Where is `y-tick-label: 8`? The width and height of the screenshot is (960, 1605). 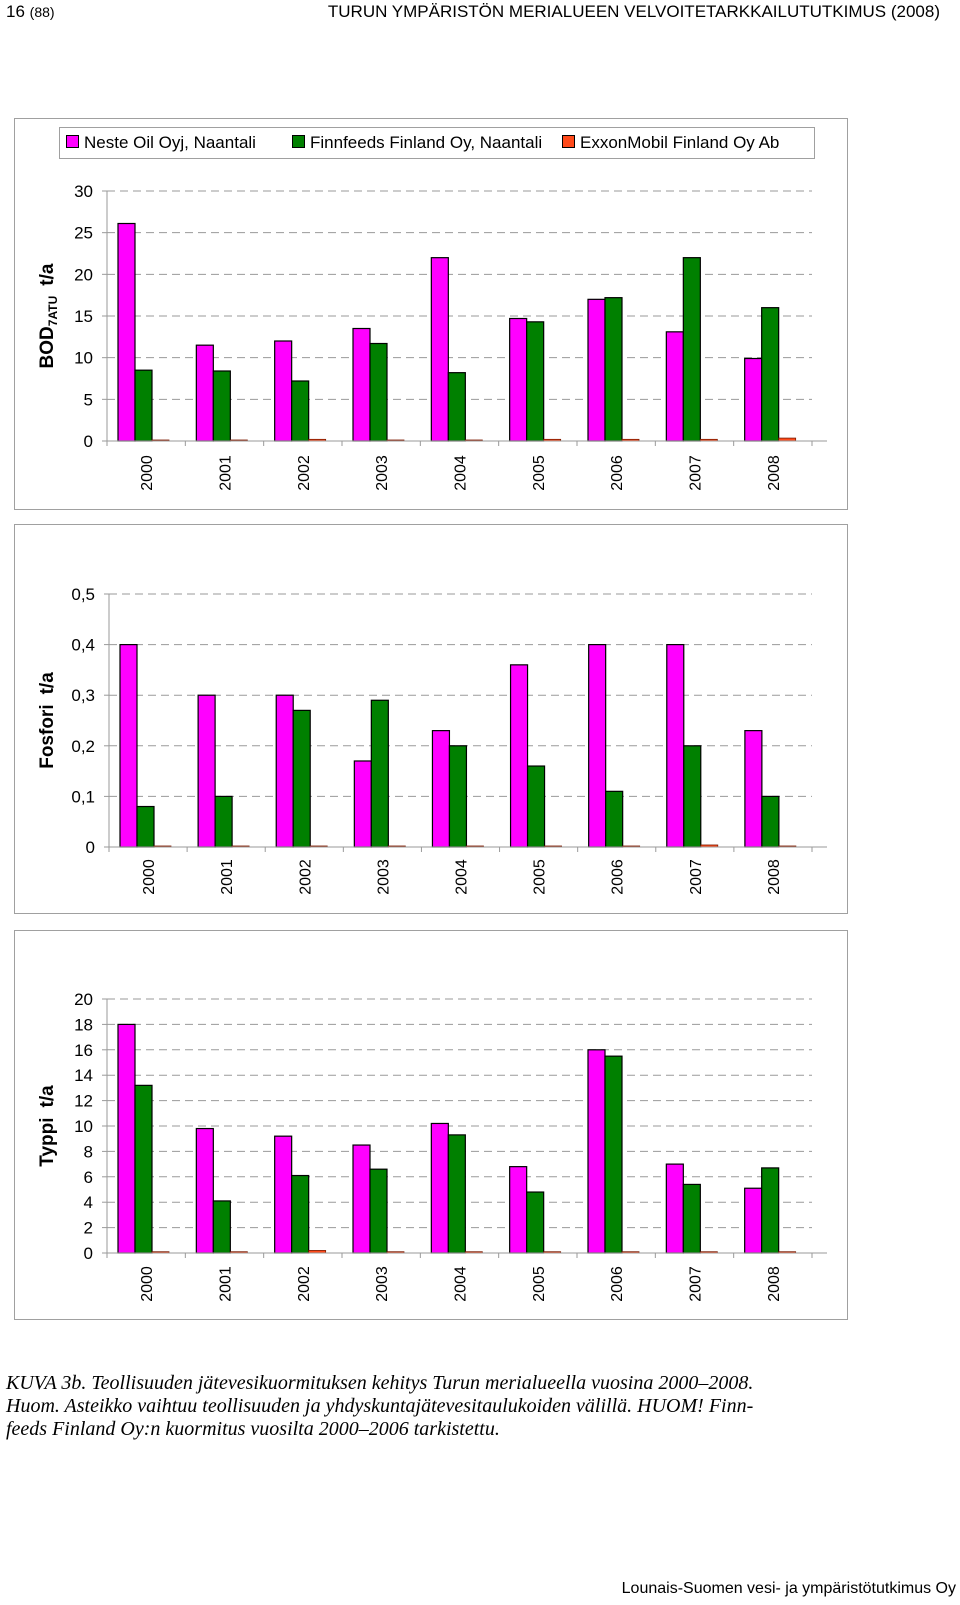
y-tick-label: 8 is located at coordinates (88, 1151).